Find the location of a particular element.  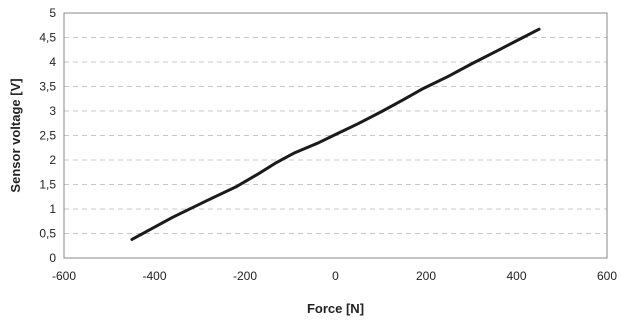

x-axis-title: Force [N] is located at coordinates (335, 308).